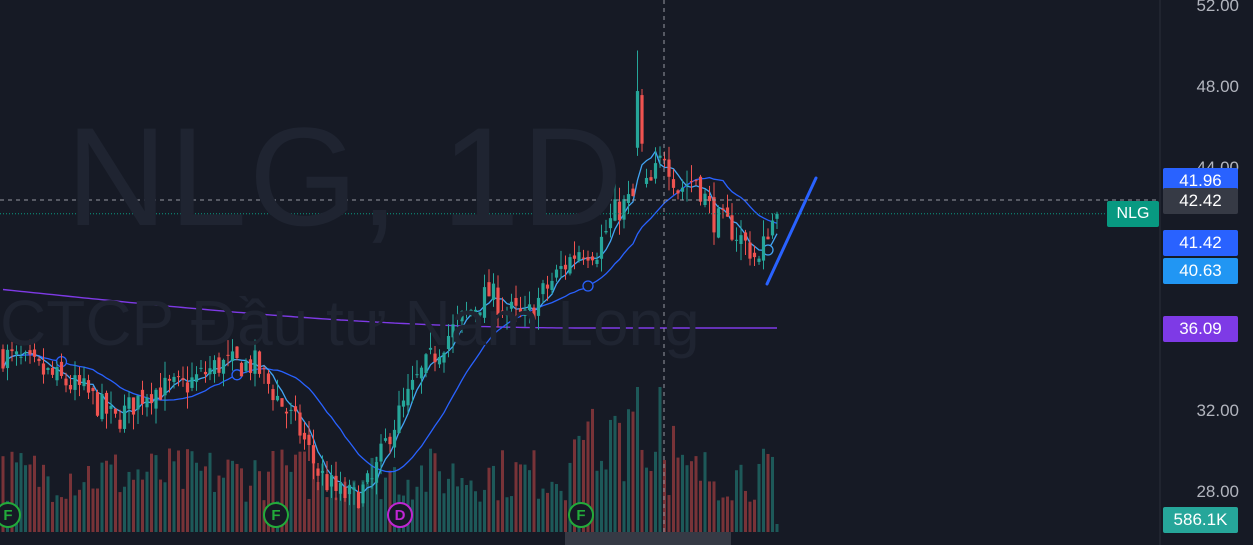 This screenshot has height=545, width=1253. I want to click on price-axis-tick: 28.00, so click(1217, 491).